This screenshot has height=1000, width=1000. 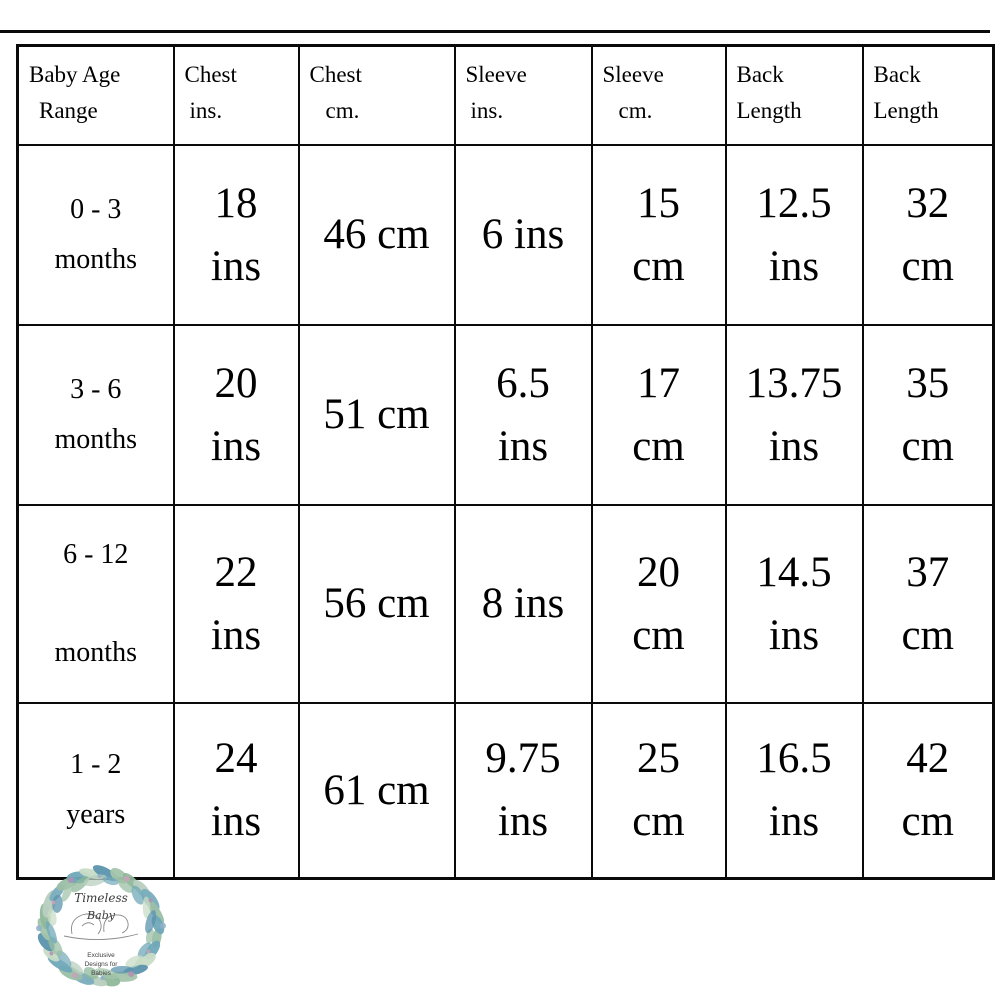 I want to click on header-chest-cm: Chest cm., so click(x=376, y=95).